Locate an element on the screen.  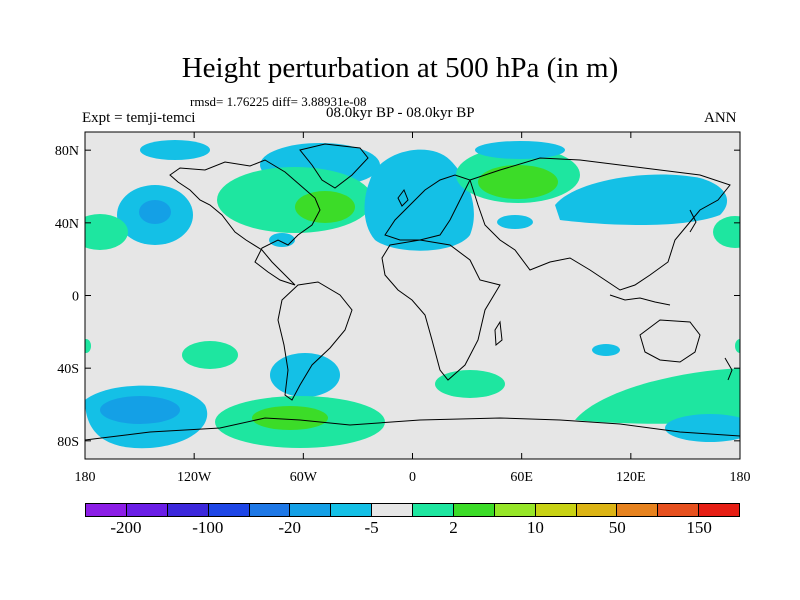
y-tick-label: 40N is located at coordinates (67, 224).